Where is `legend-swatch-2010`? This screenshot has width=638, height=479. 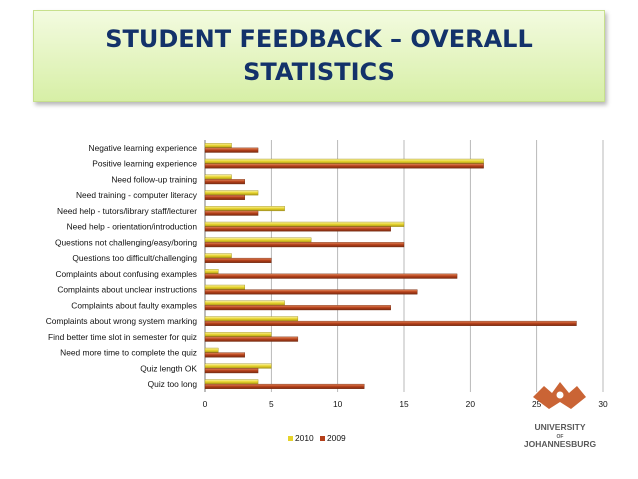
legend-swatch-2010 is located at coordinates (290, 438).